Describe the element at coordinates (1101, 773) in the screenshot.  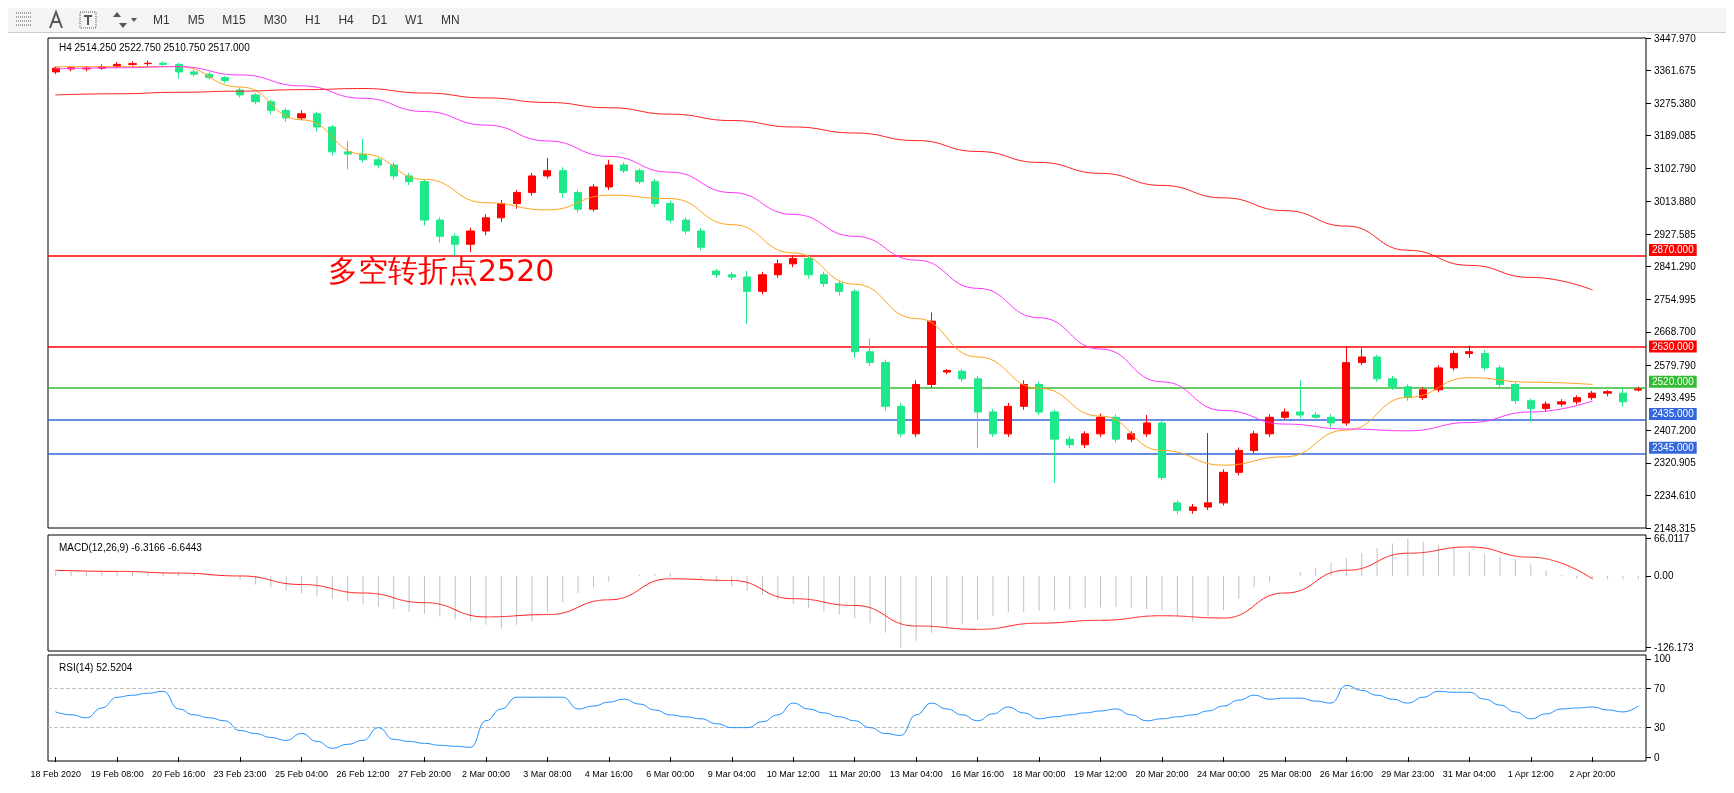
I see `x-tick-label: 19 Mar 12:00` at that location.